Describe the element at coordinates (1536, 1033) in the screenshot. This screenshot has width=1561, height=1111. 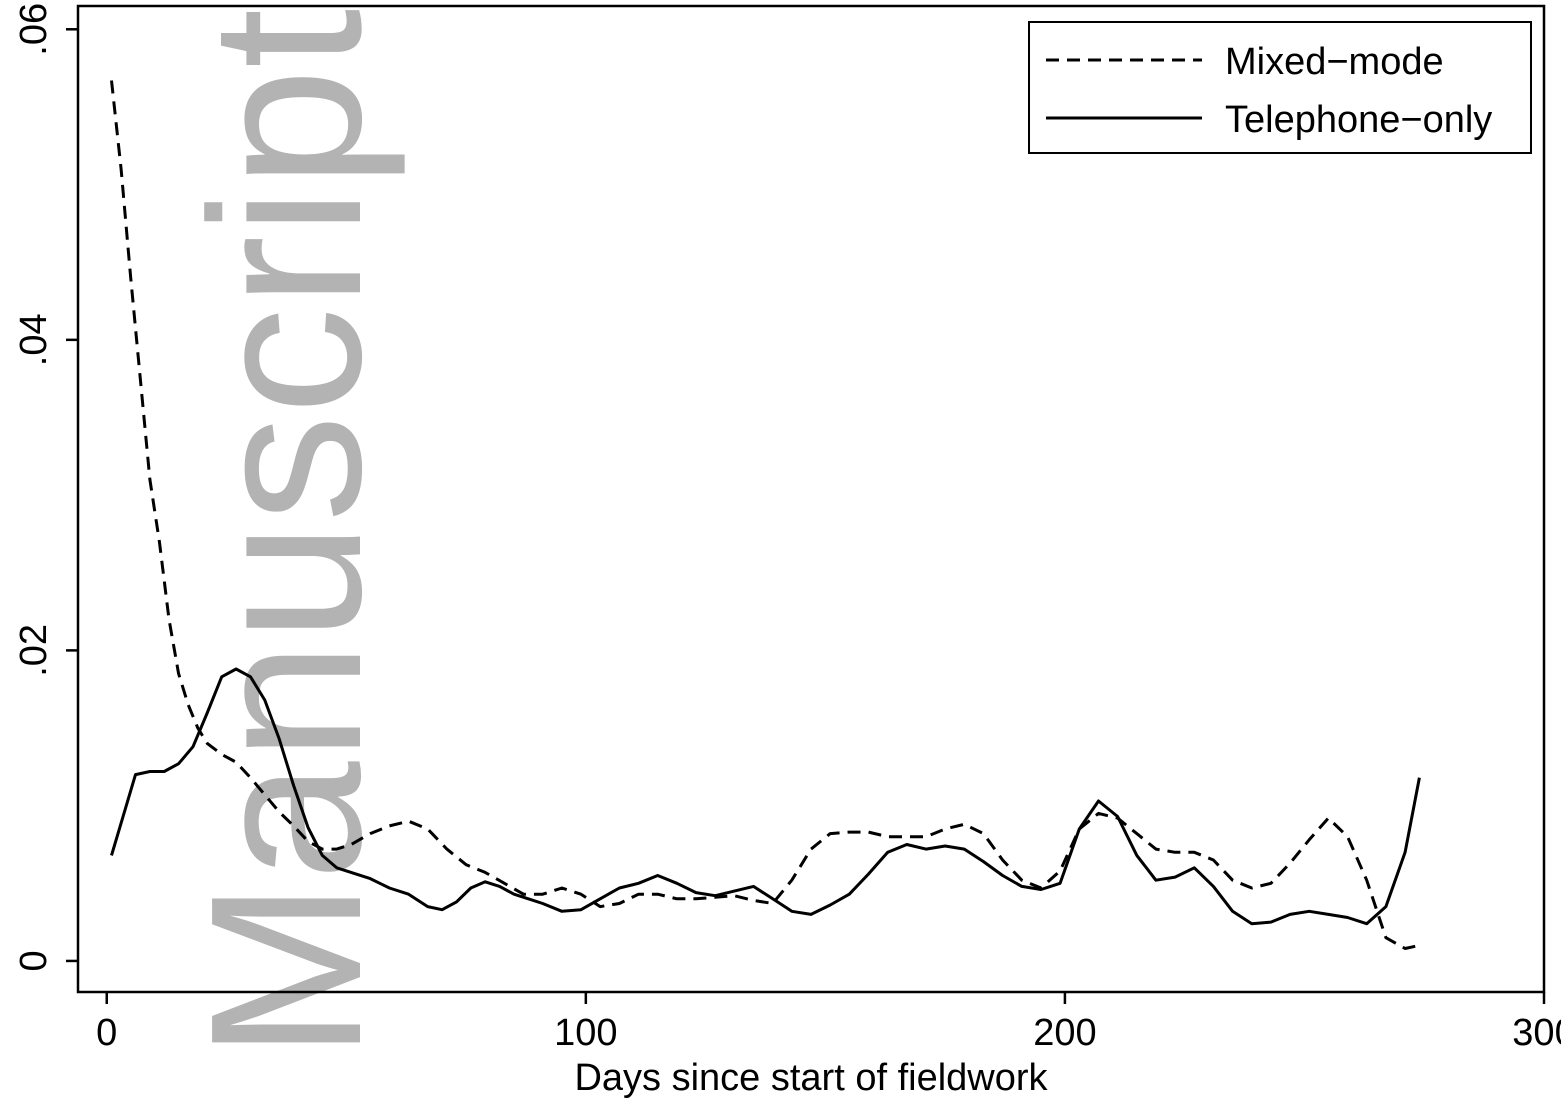
I see `x-tick-label-300: 300` at that location.